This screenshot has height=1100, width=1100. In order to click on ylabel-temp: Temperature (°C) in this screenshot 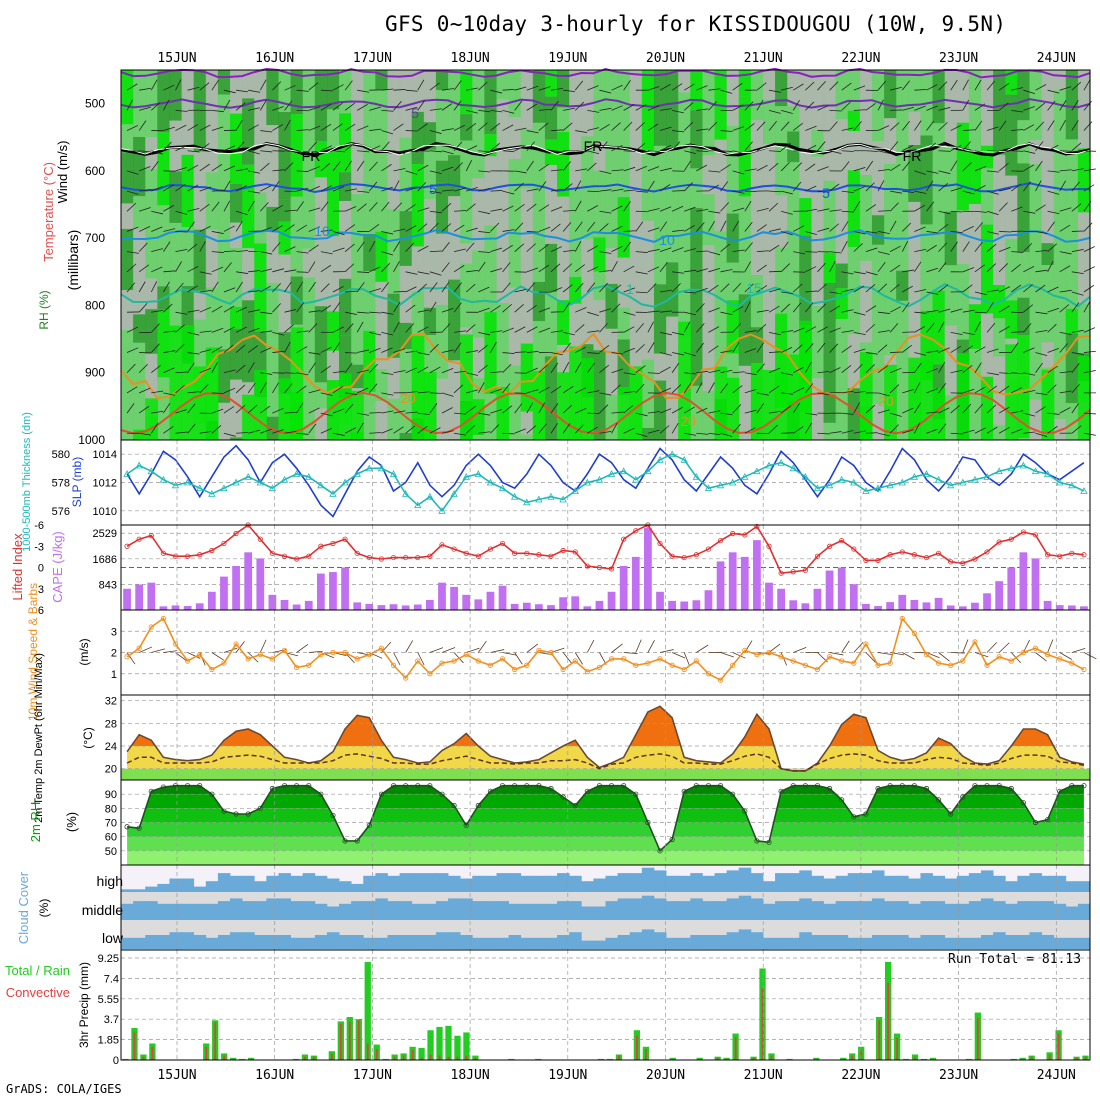, I will do `click(48, 212)`.